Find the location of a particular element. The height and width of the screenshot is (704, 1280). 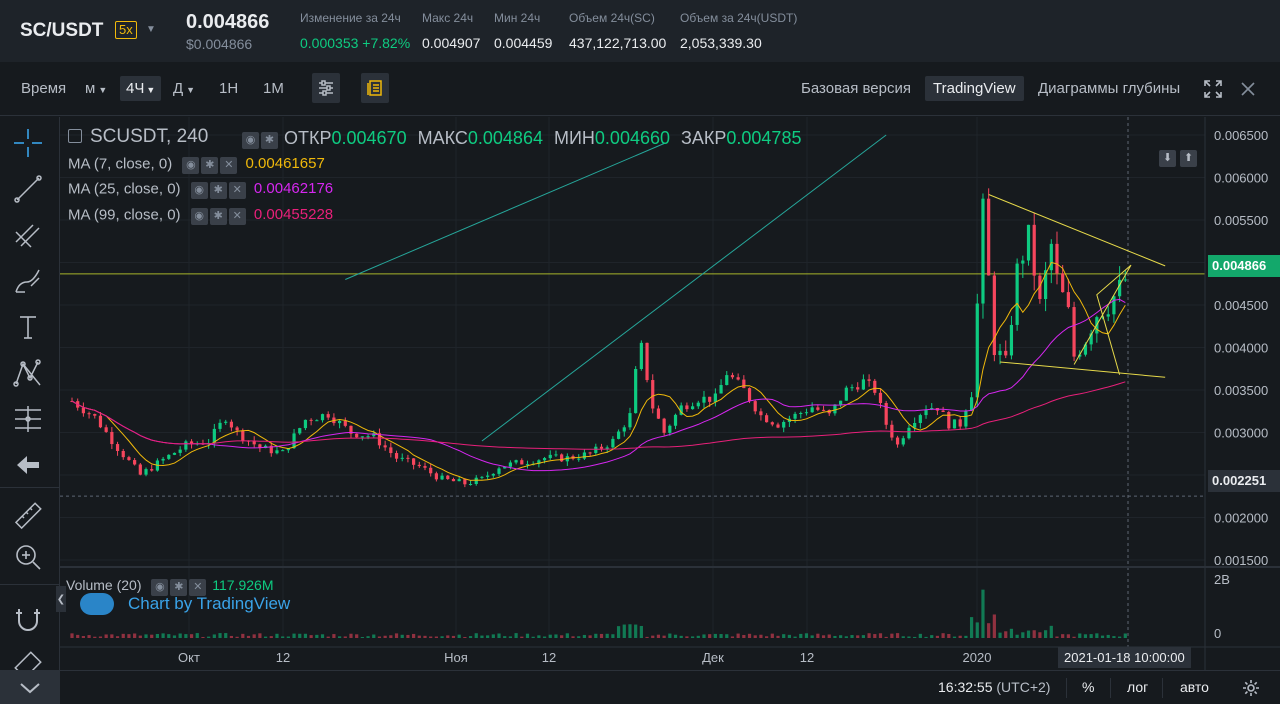

scroll-buttons: ⬇ ⬆ is located at coordinates (1180, 157).